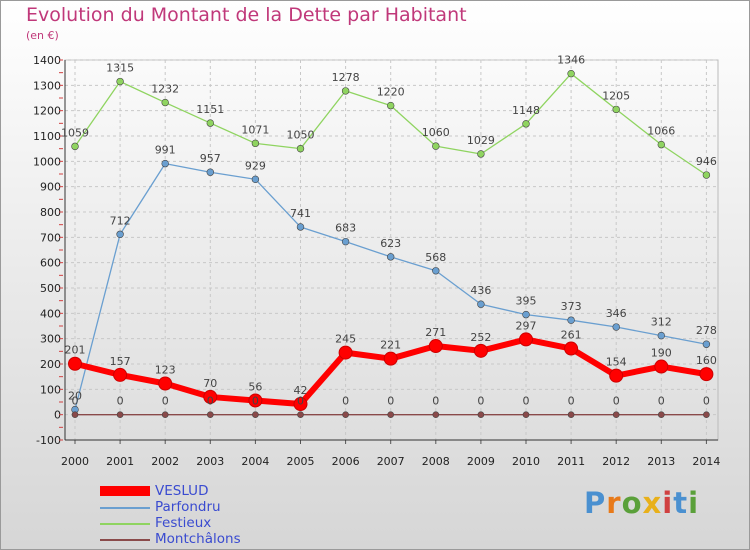 This screenshot has width=750, height=550. Describe the element at coordinates (436, 461) in the screenshot. I see `x-tick-label: 2008` at that location.